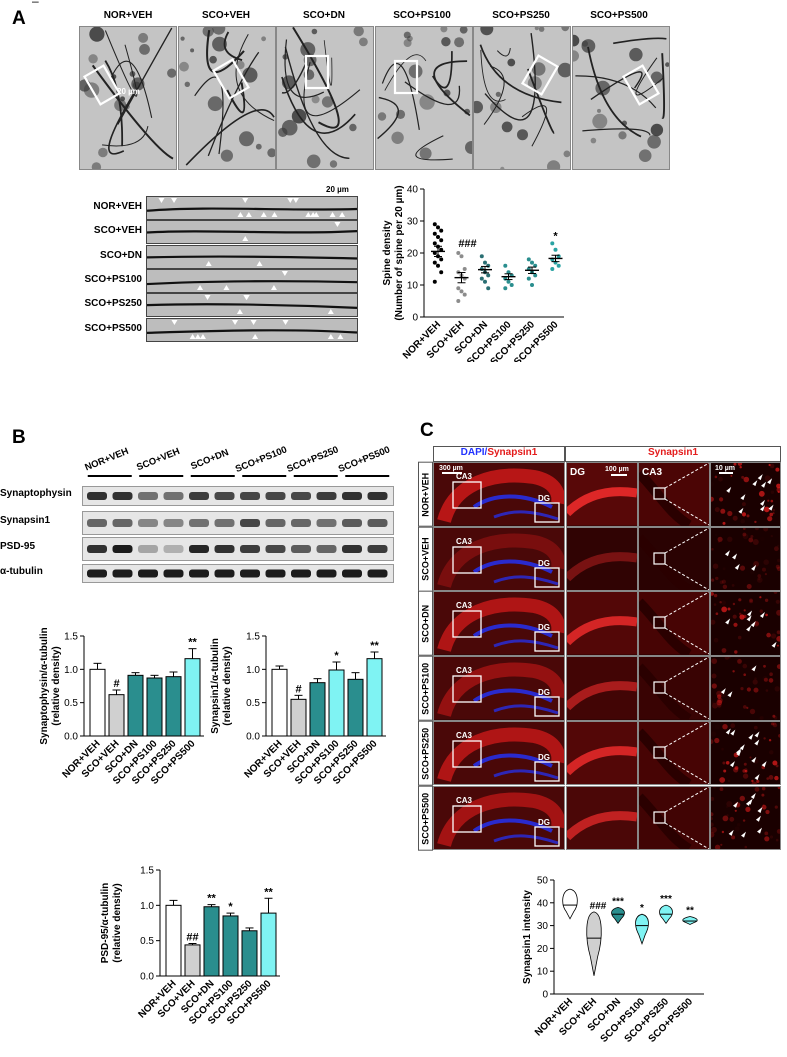 The image size is (787, 1057). Describe the element at coordinates (526, 774) in the screenshot. I see `dapi-dg-layer` at that location.